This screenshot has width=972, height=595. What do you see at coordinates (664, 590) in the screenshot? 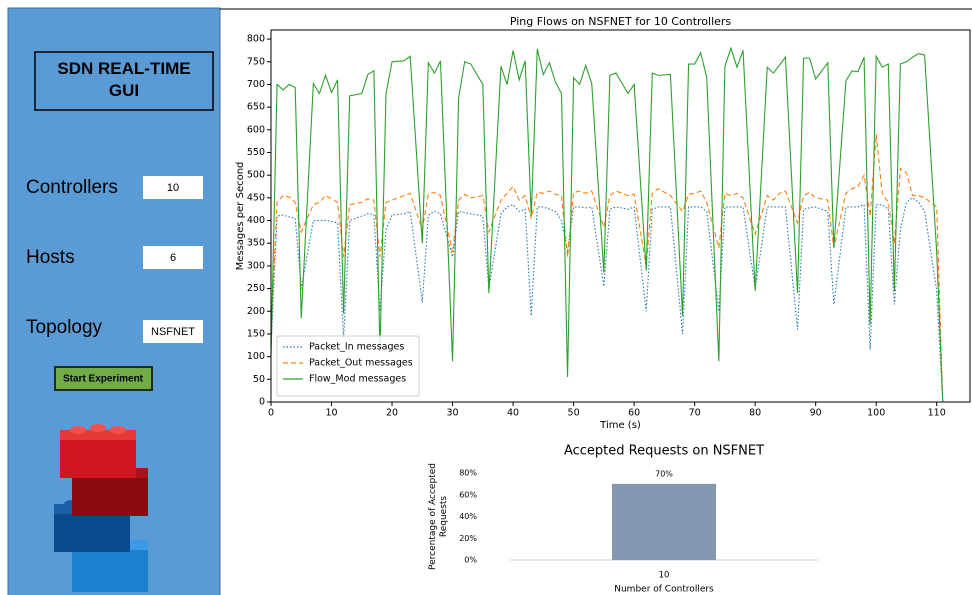
I see `x-axis-label: Number of Controllers` at bounding box center [664, 590].